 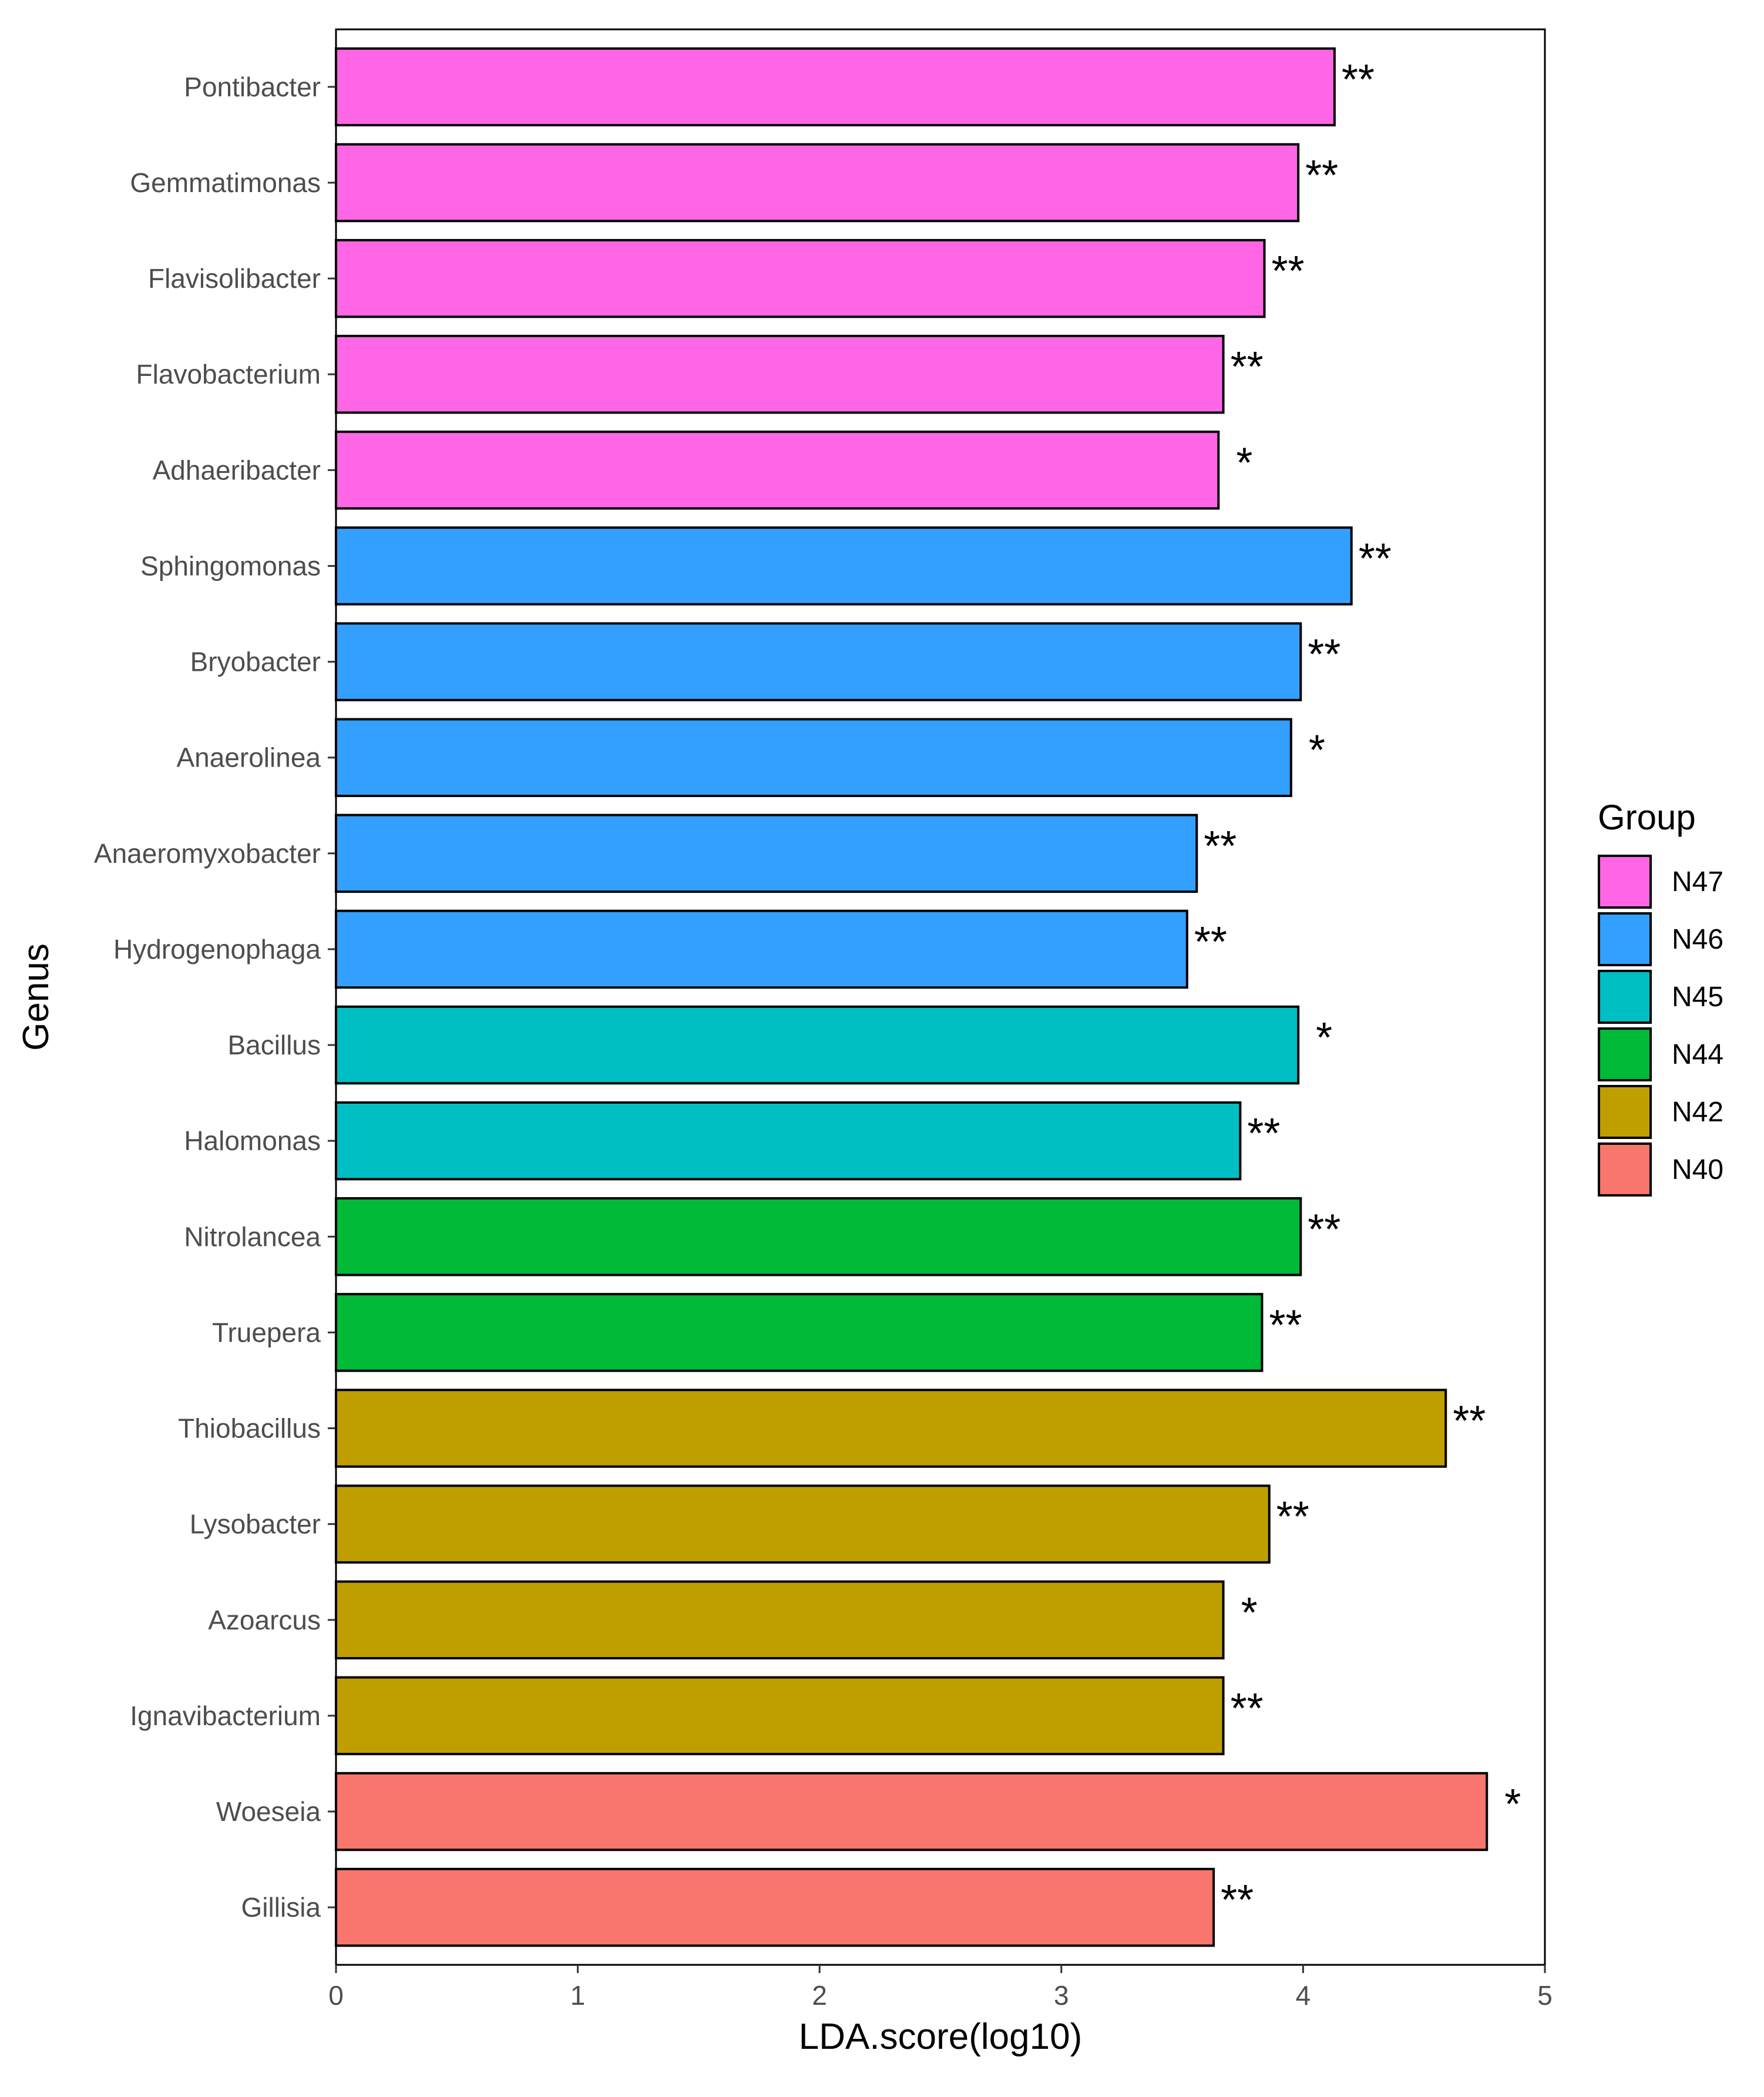 What do you see at coordinates (780, 374) in the screenshot?
I see `bar-flavobacterium` at bounding box center [780, 374].